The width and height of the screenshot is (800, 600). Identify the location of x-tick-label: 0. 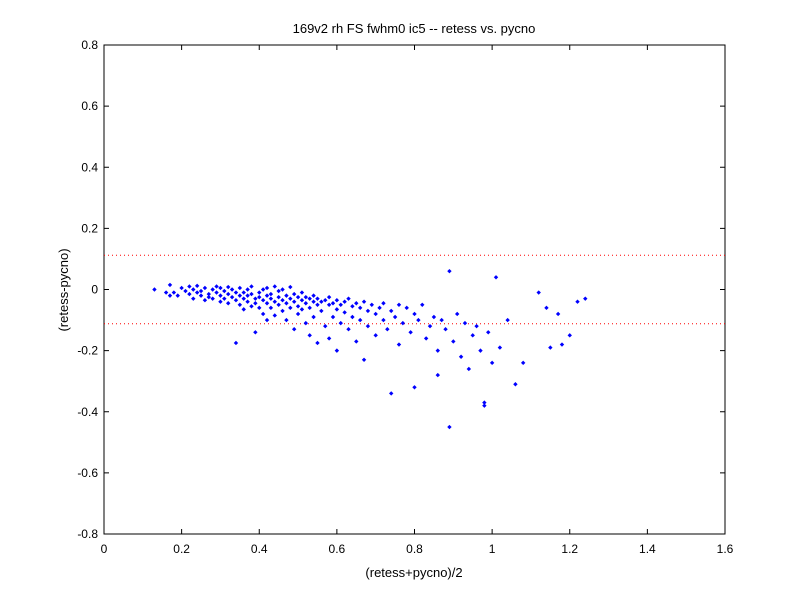
(104, 549).